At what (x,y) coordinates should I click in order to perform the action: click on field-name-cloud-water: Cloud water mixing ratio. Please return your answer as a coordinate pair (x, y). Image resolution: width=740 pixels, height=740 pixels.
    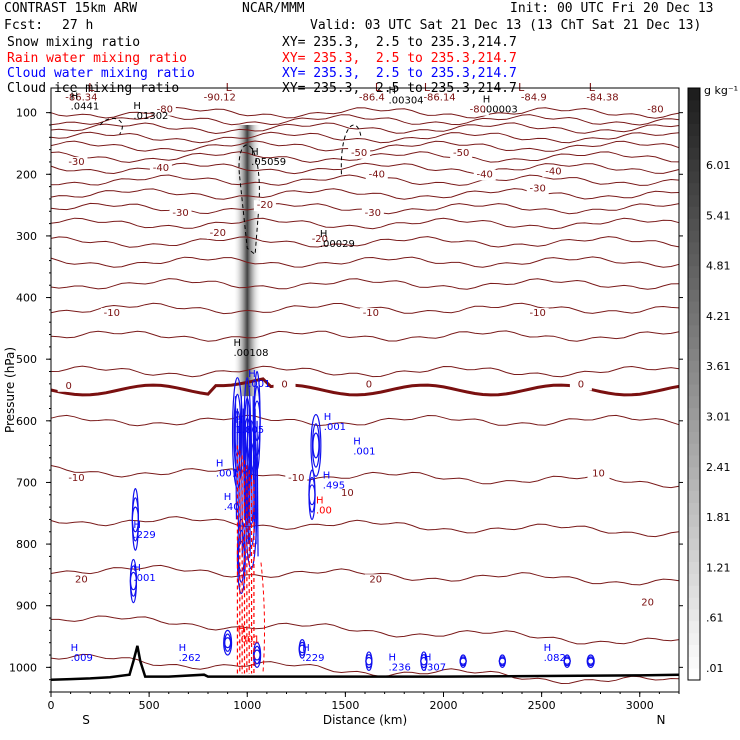
    Looking at the image, I should click on (101, 73).